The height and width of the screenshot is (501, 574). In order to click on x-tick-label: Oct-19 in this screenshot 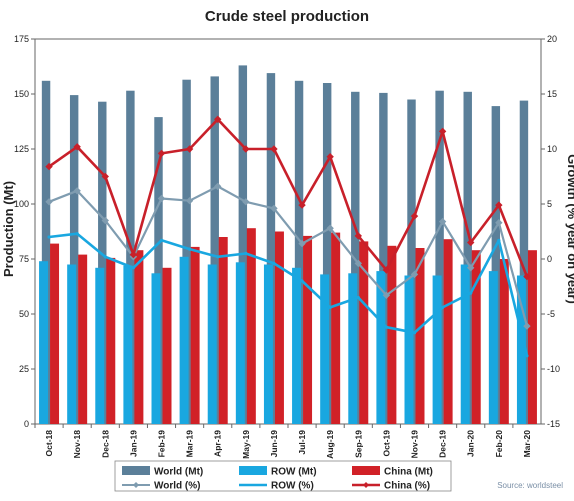, I will do `click(386, 443)`.